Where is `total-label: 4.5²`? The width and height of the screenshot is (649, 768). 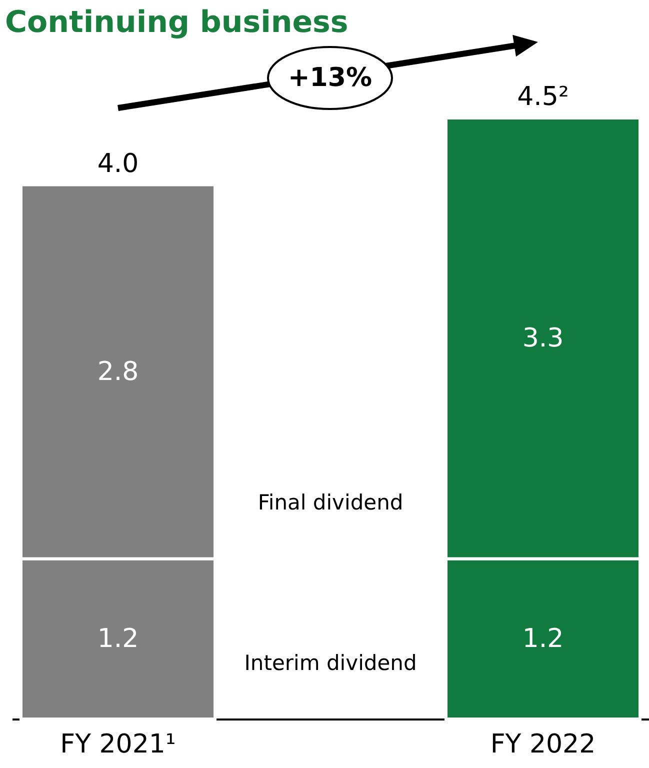
total-label: 4.5² is located at coordinates (543, 97).